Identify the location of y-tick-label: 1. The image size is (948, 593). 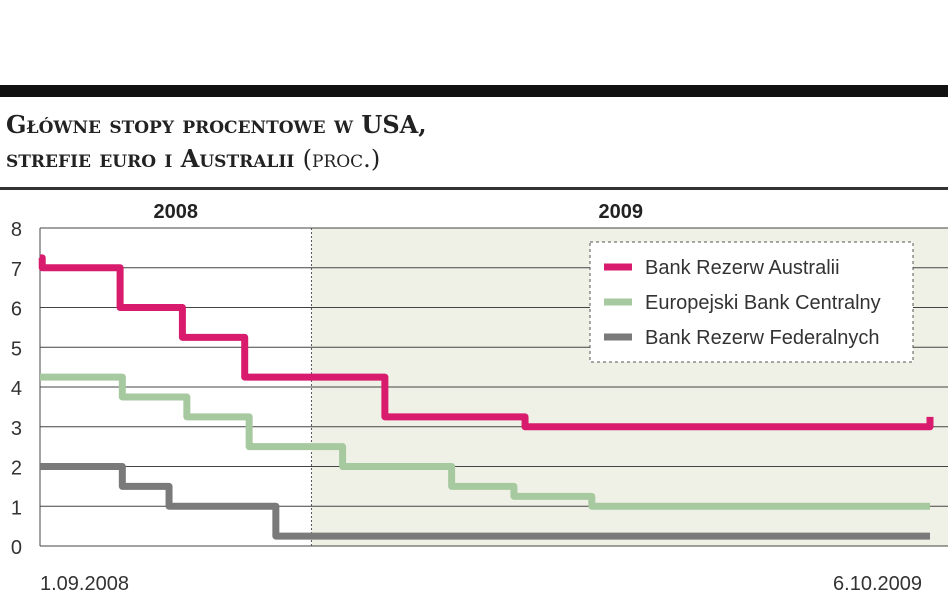
(16, 508).